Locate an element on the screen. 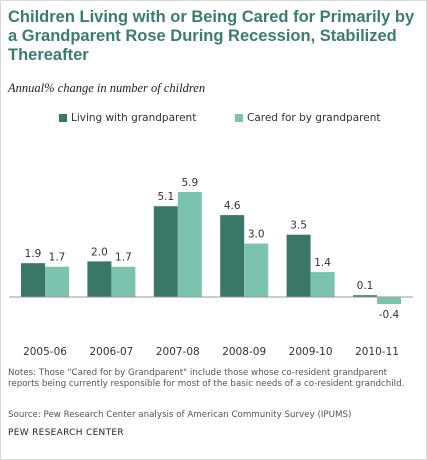 The width and height of the screenshot is (427, 460). data-label-cared-2008-09: 3.0 is located at coordinates (256, 235).